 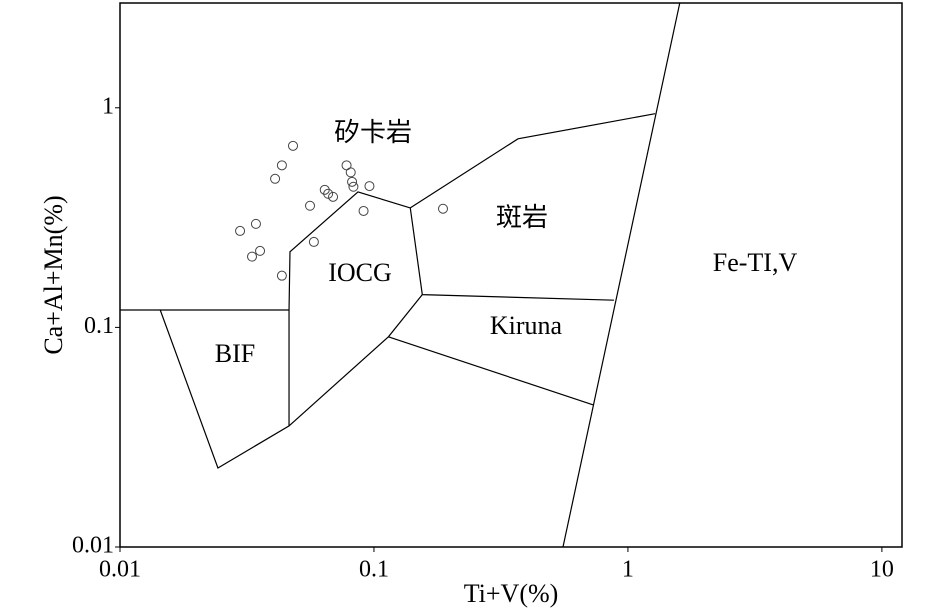 I want to click on x-tick-label: 0.01, so click(x=120, y=570).